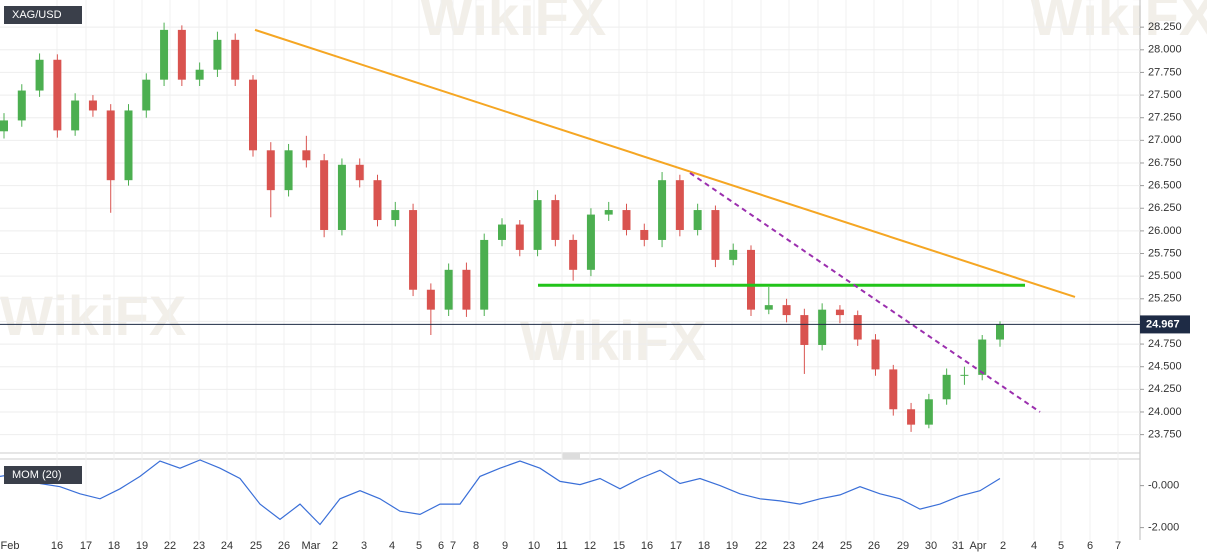 The height and width of the screenshot is (555, 1207). I want to click on x-tick-label: Feb, so click(10, 546).